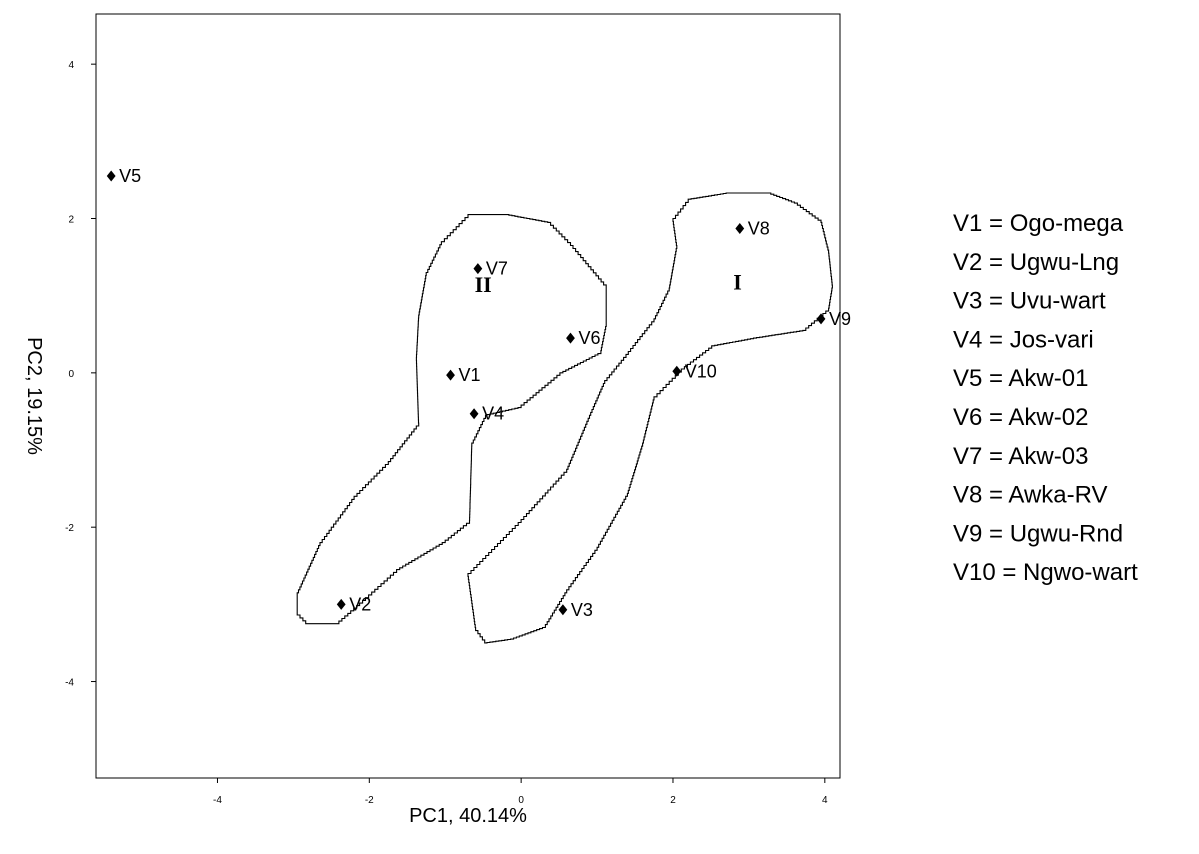 This screenshot has width=1199, height=854. I want to click on point-v9, so click(821, 319).